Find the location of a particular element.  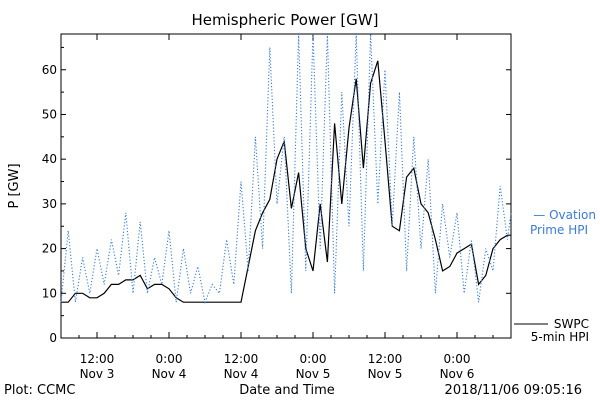

y-tick-label: 20 is located at coordinates (49, 249).